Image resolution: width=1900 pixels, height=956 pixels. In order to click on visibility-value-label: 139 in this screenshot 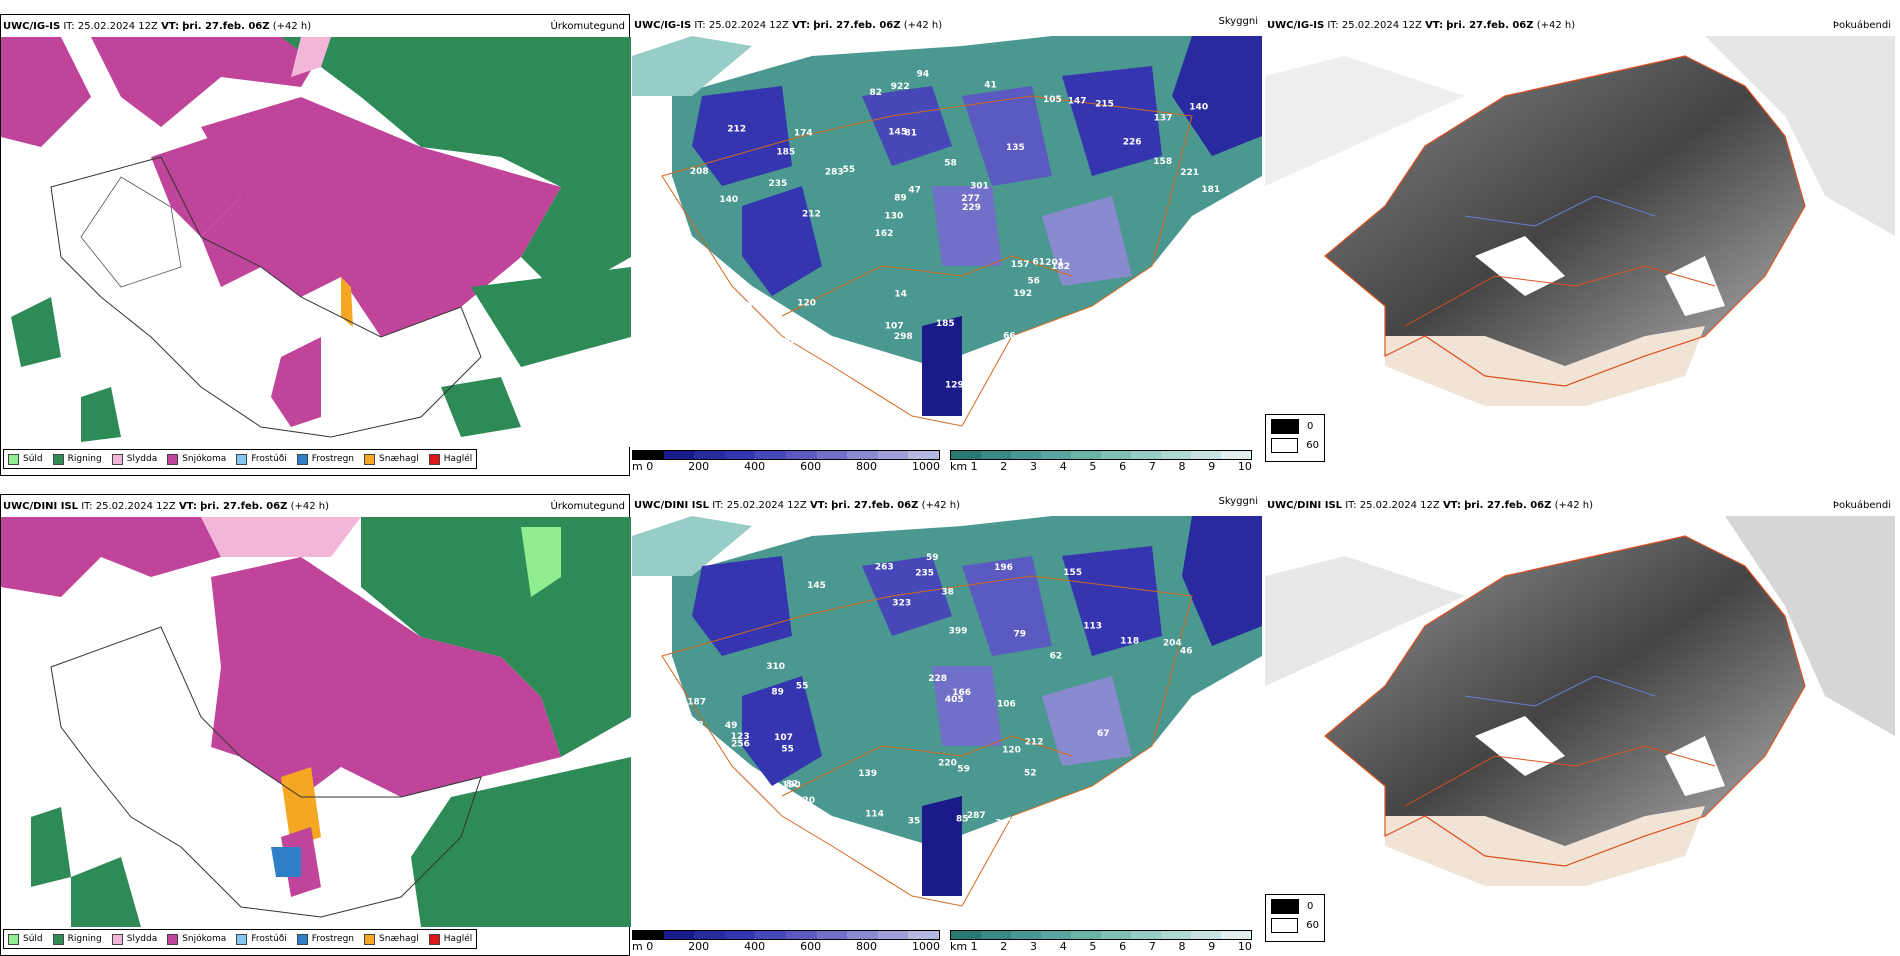, I will do `click(867, 774)`.